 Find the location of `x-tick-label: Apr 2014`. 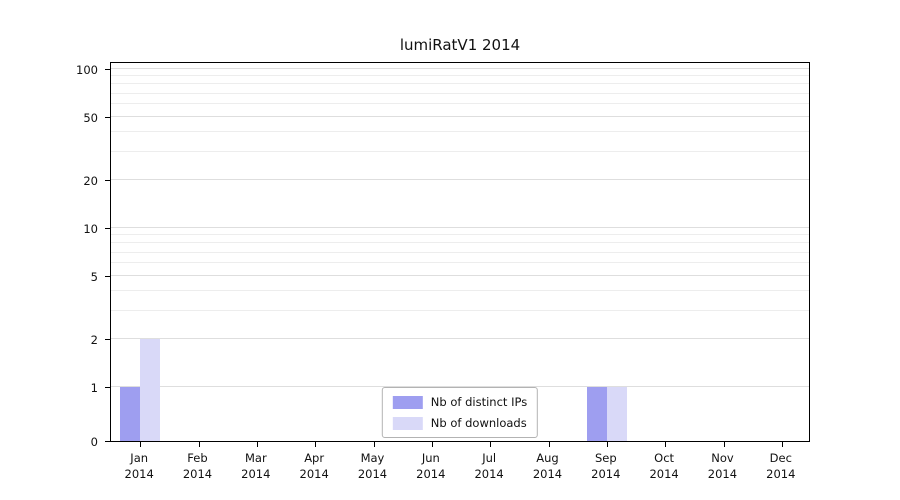

x-tick-label: Apr 2014 is located at coordinates (314, 466).